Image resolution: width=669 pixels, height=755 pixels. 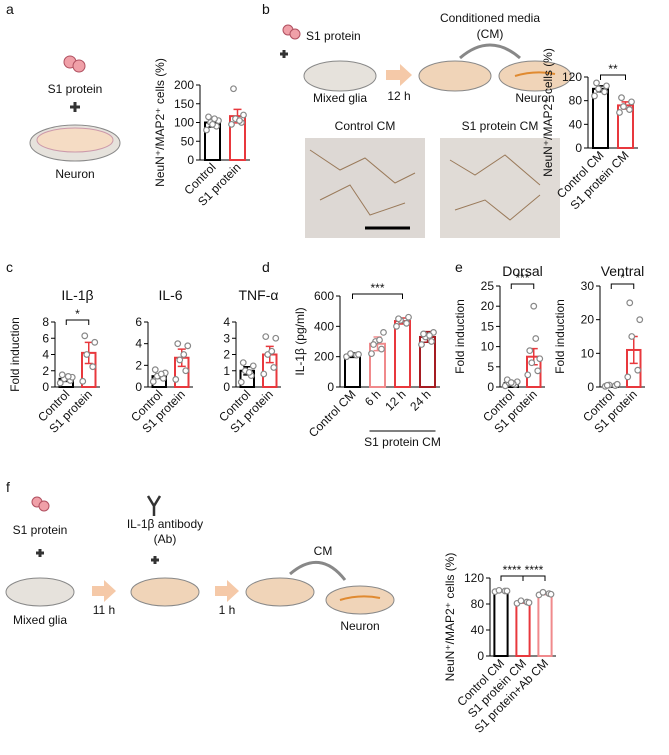 What do you see at coordinates (266, 9) in the screenshot?
I see `panel-label: b` at bounding box center [266, 9].